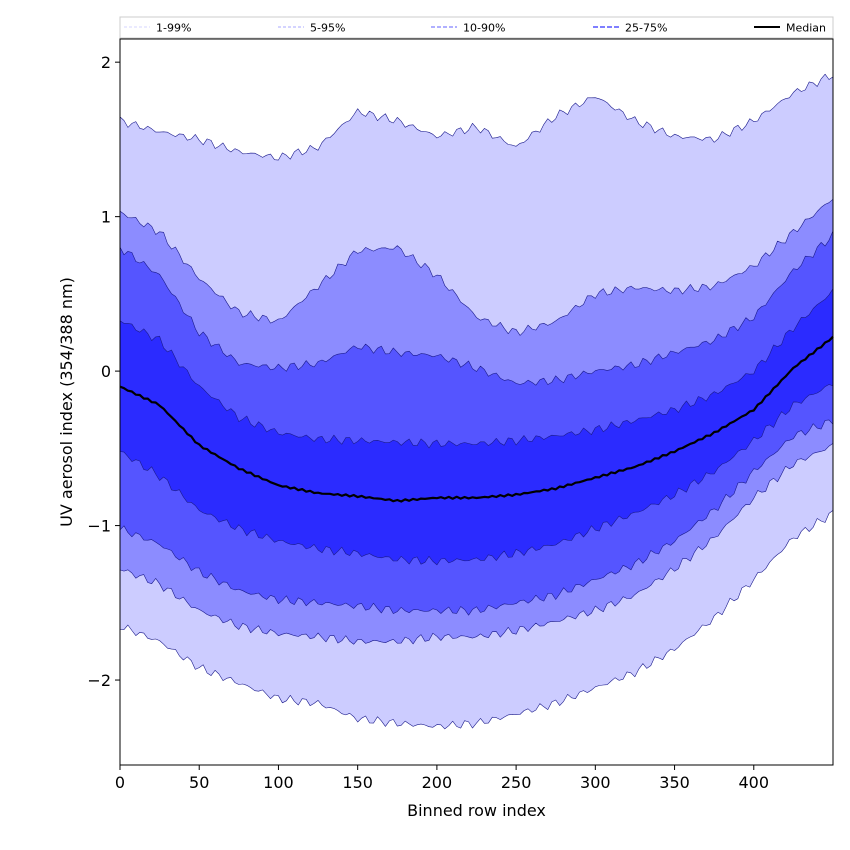  Describe the element at coordinates (484, 28) in the screenshot. I see `legend-label-10-90: 10-90%` at that location.